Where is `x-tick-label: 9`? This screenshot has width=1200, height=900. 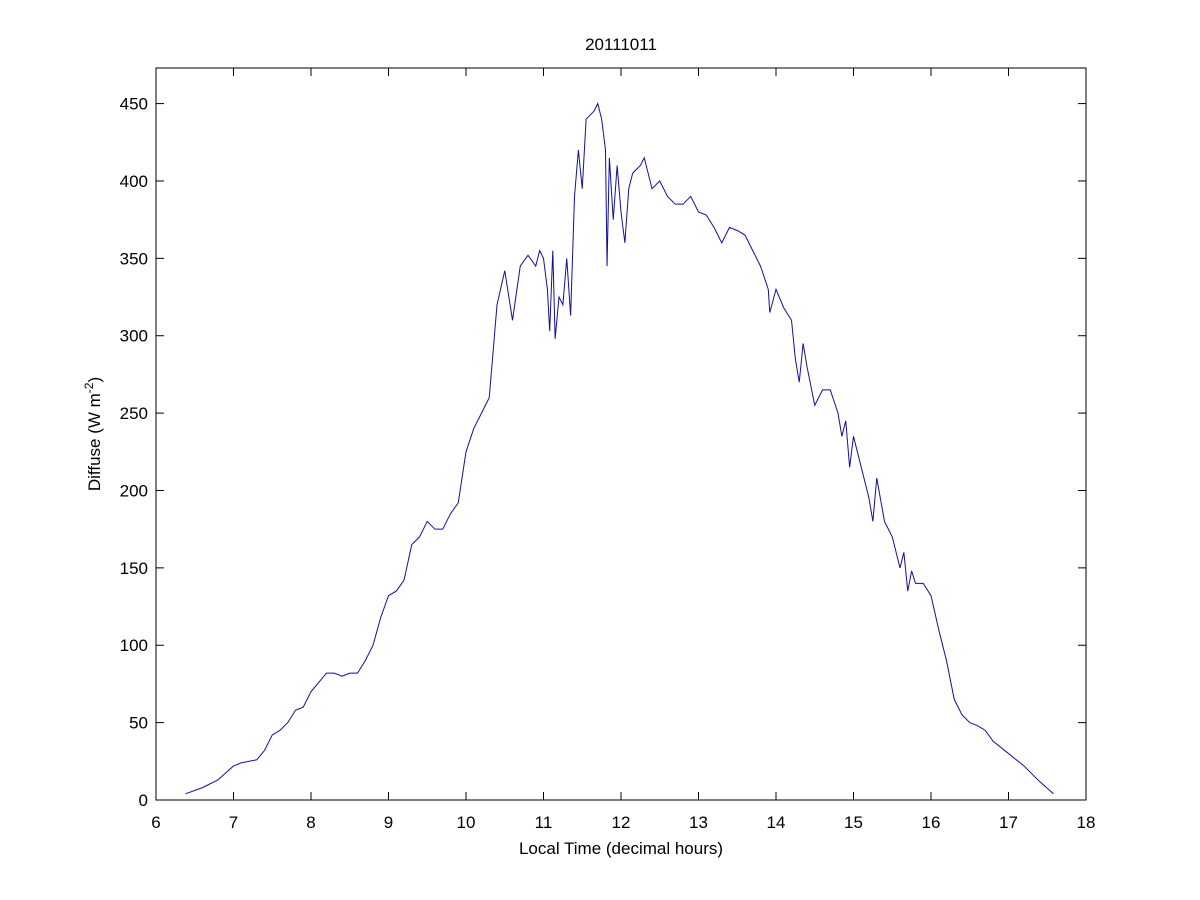
x-tick-label: 9 is located at coordinates (388, 822).